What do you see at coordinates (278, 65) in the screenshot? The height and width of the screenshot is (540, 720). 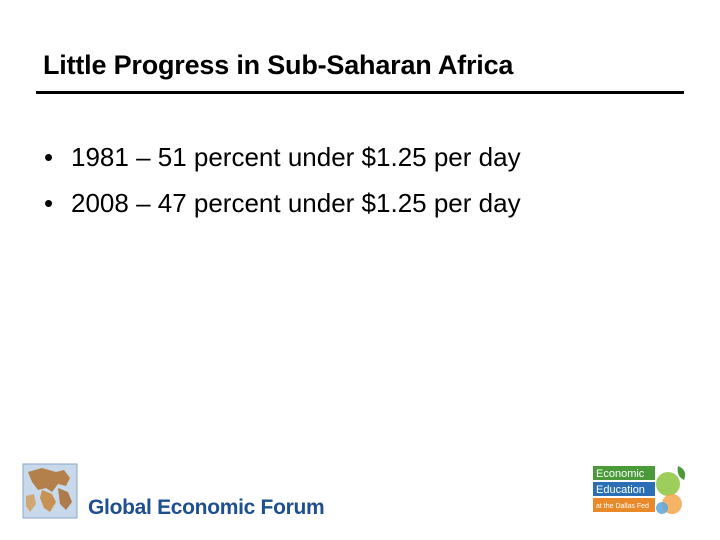 I see `slide-title: Little Progress in Sub-Saharan Africa` at bounding box center [278, 65].